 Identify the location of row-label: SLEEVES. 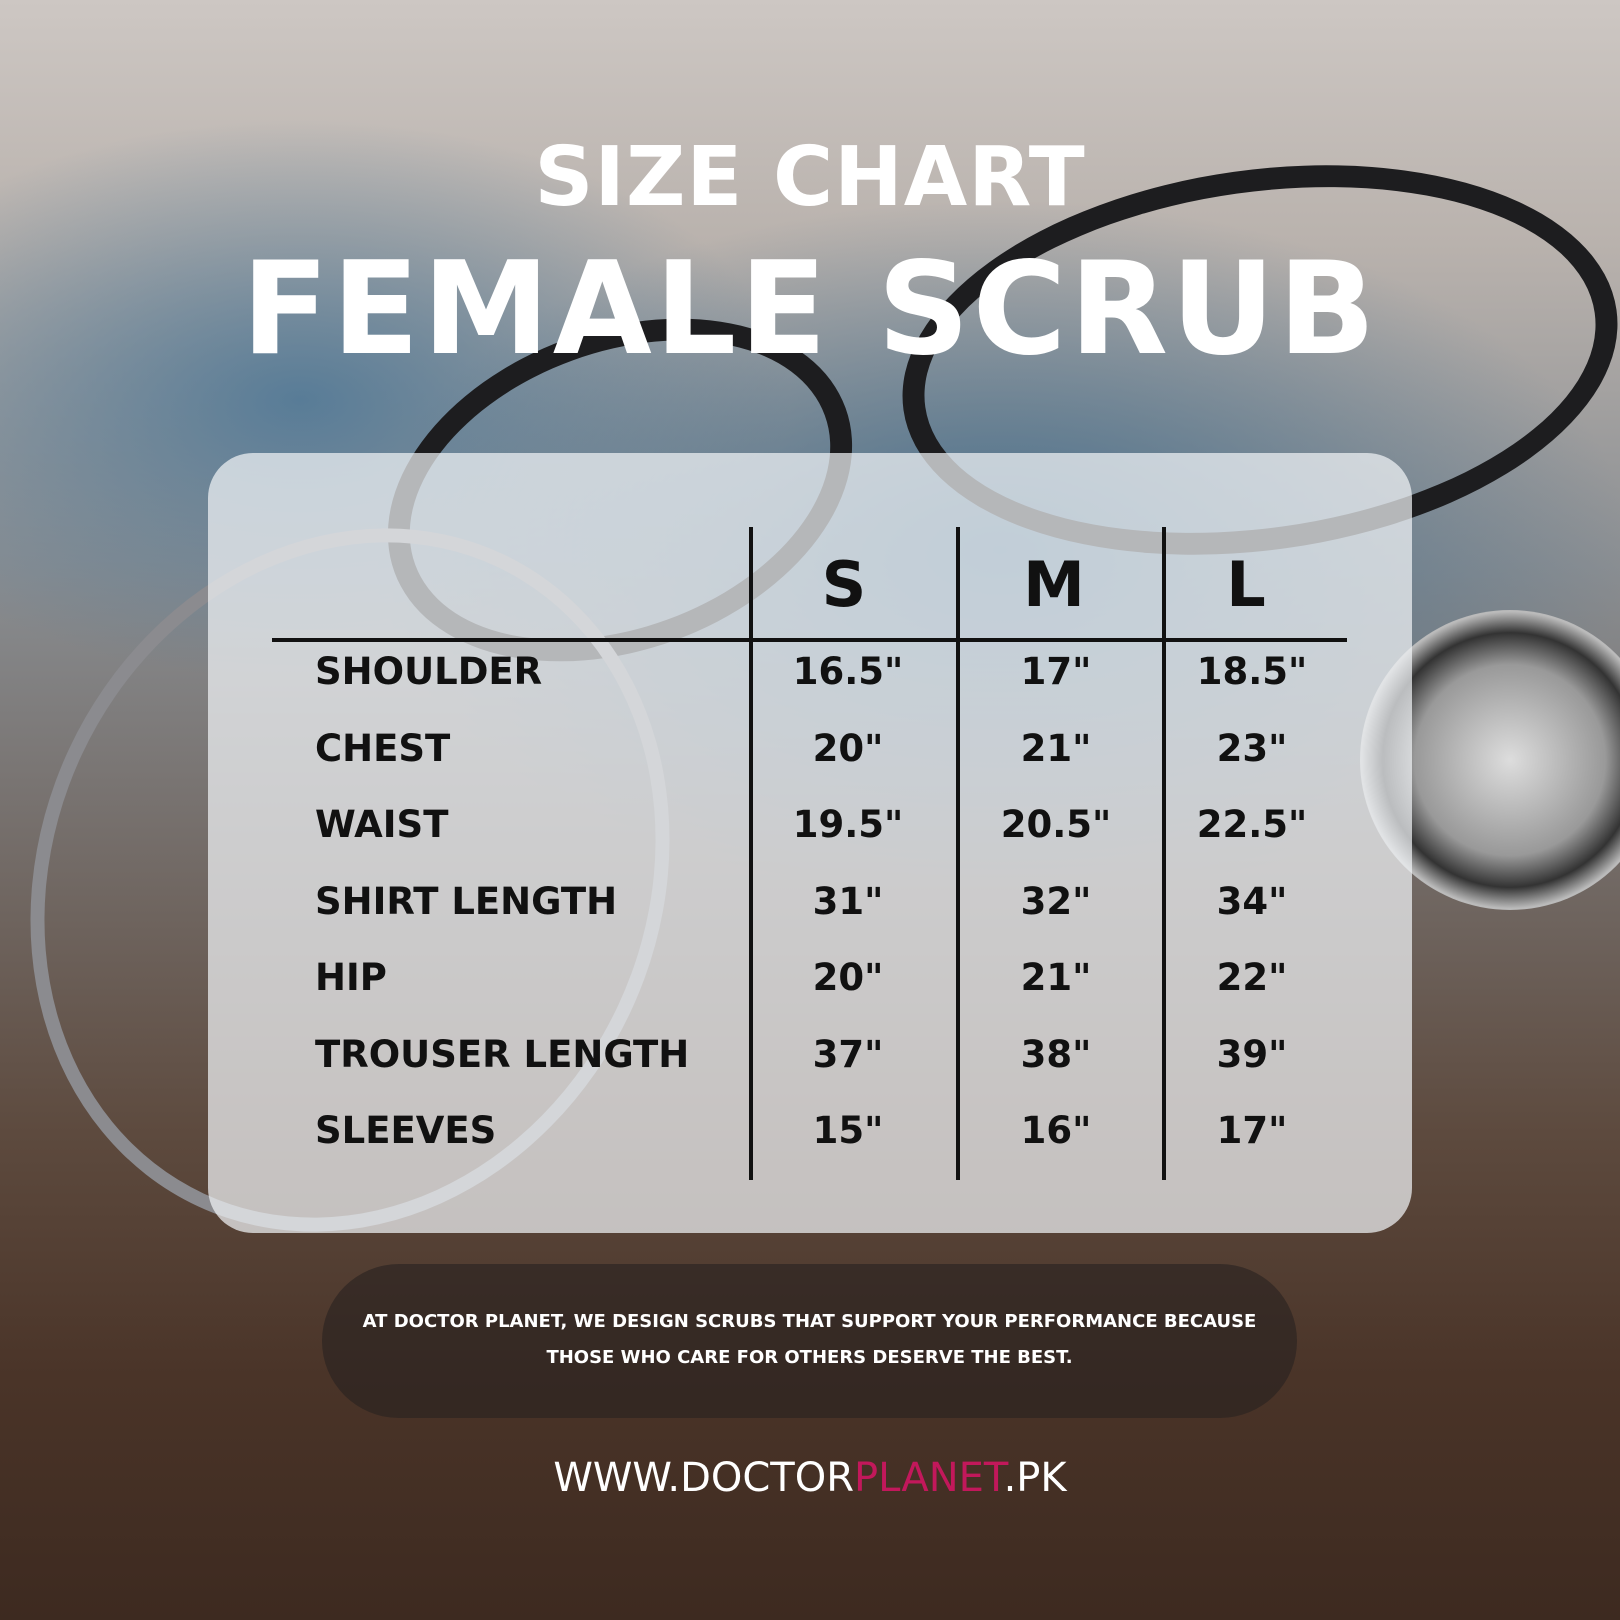
(406, 1130).